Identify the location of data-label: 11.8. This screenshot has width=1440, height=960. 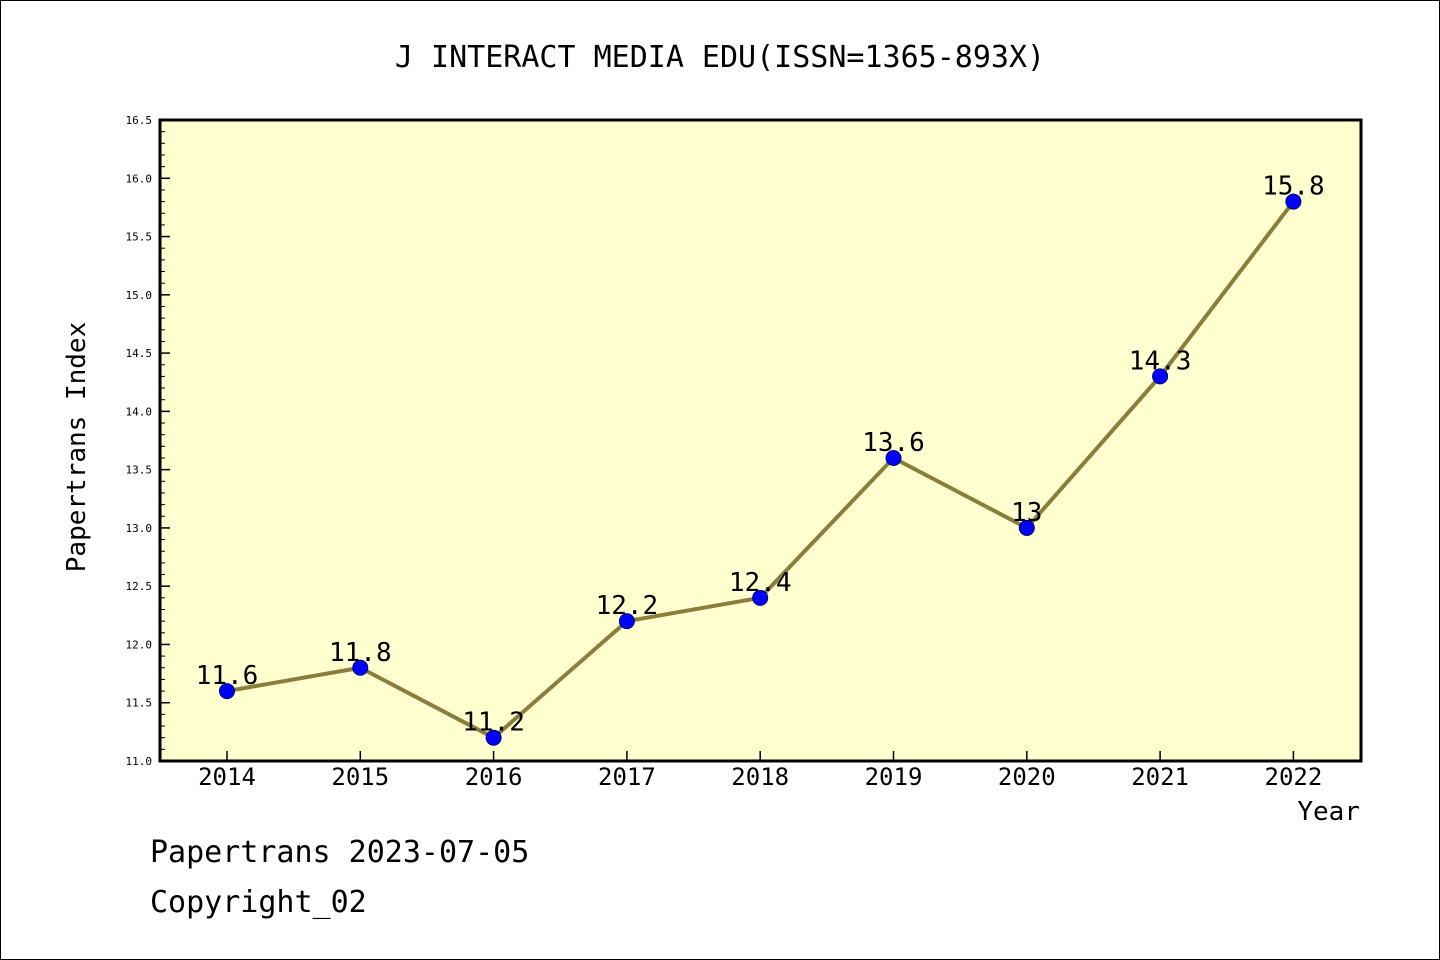
(360, 653).